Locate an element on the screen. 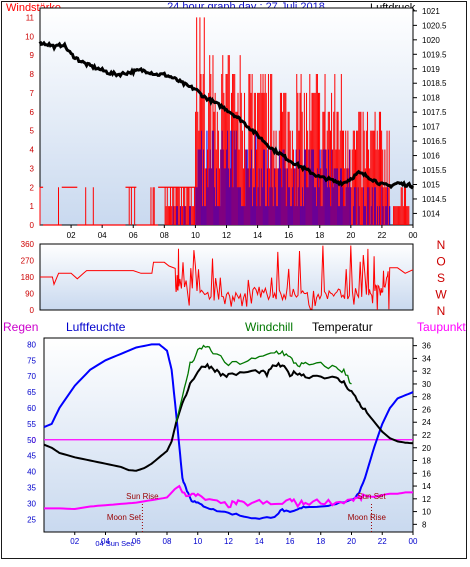  y-right-tick-label: 14 is located at coordinates (426, 486).